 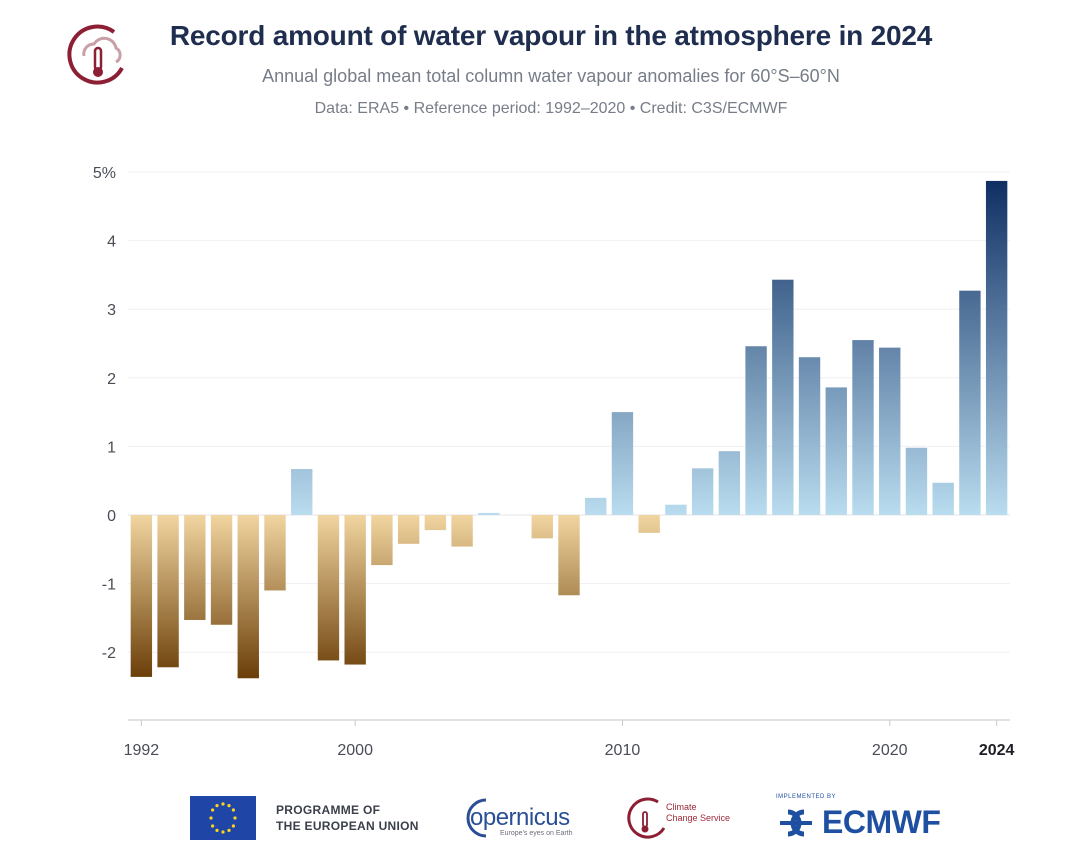 I want to click on x-tick-label: 2010, so click(x=623, y=750).